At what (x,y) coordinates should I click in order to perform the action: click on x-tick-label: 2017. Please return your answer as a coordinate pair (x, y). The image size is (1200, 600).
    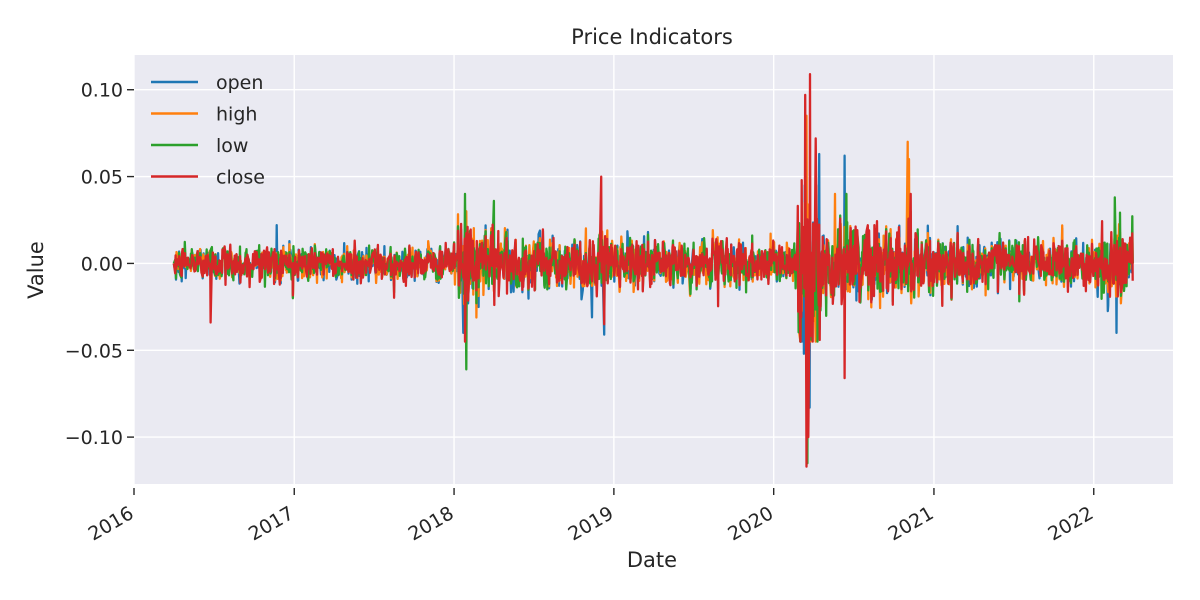
    Looking at the image, I should click on (271, 523).